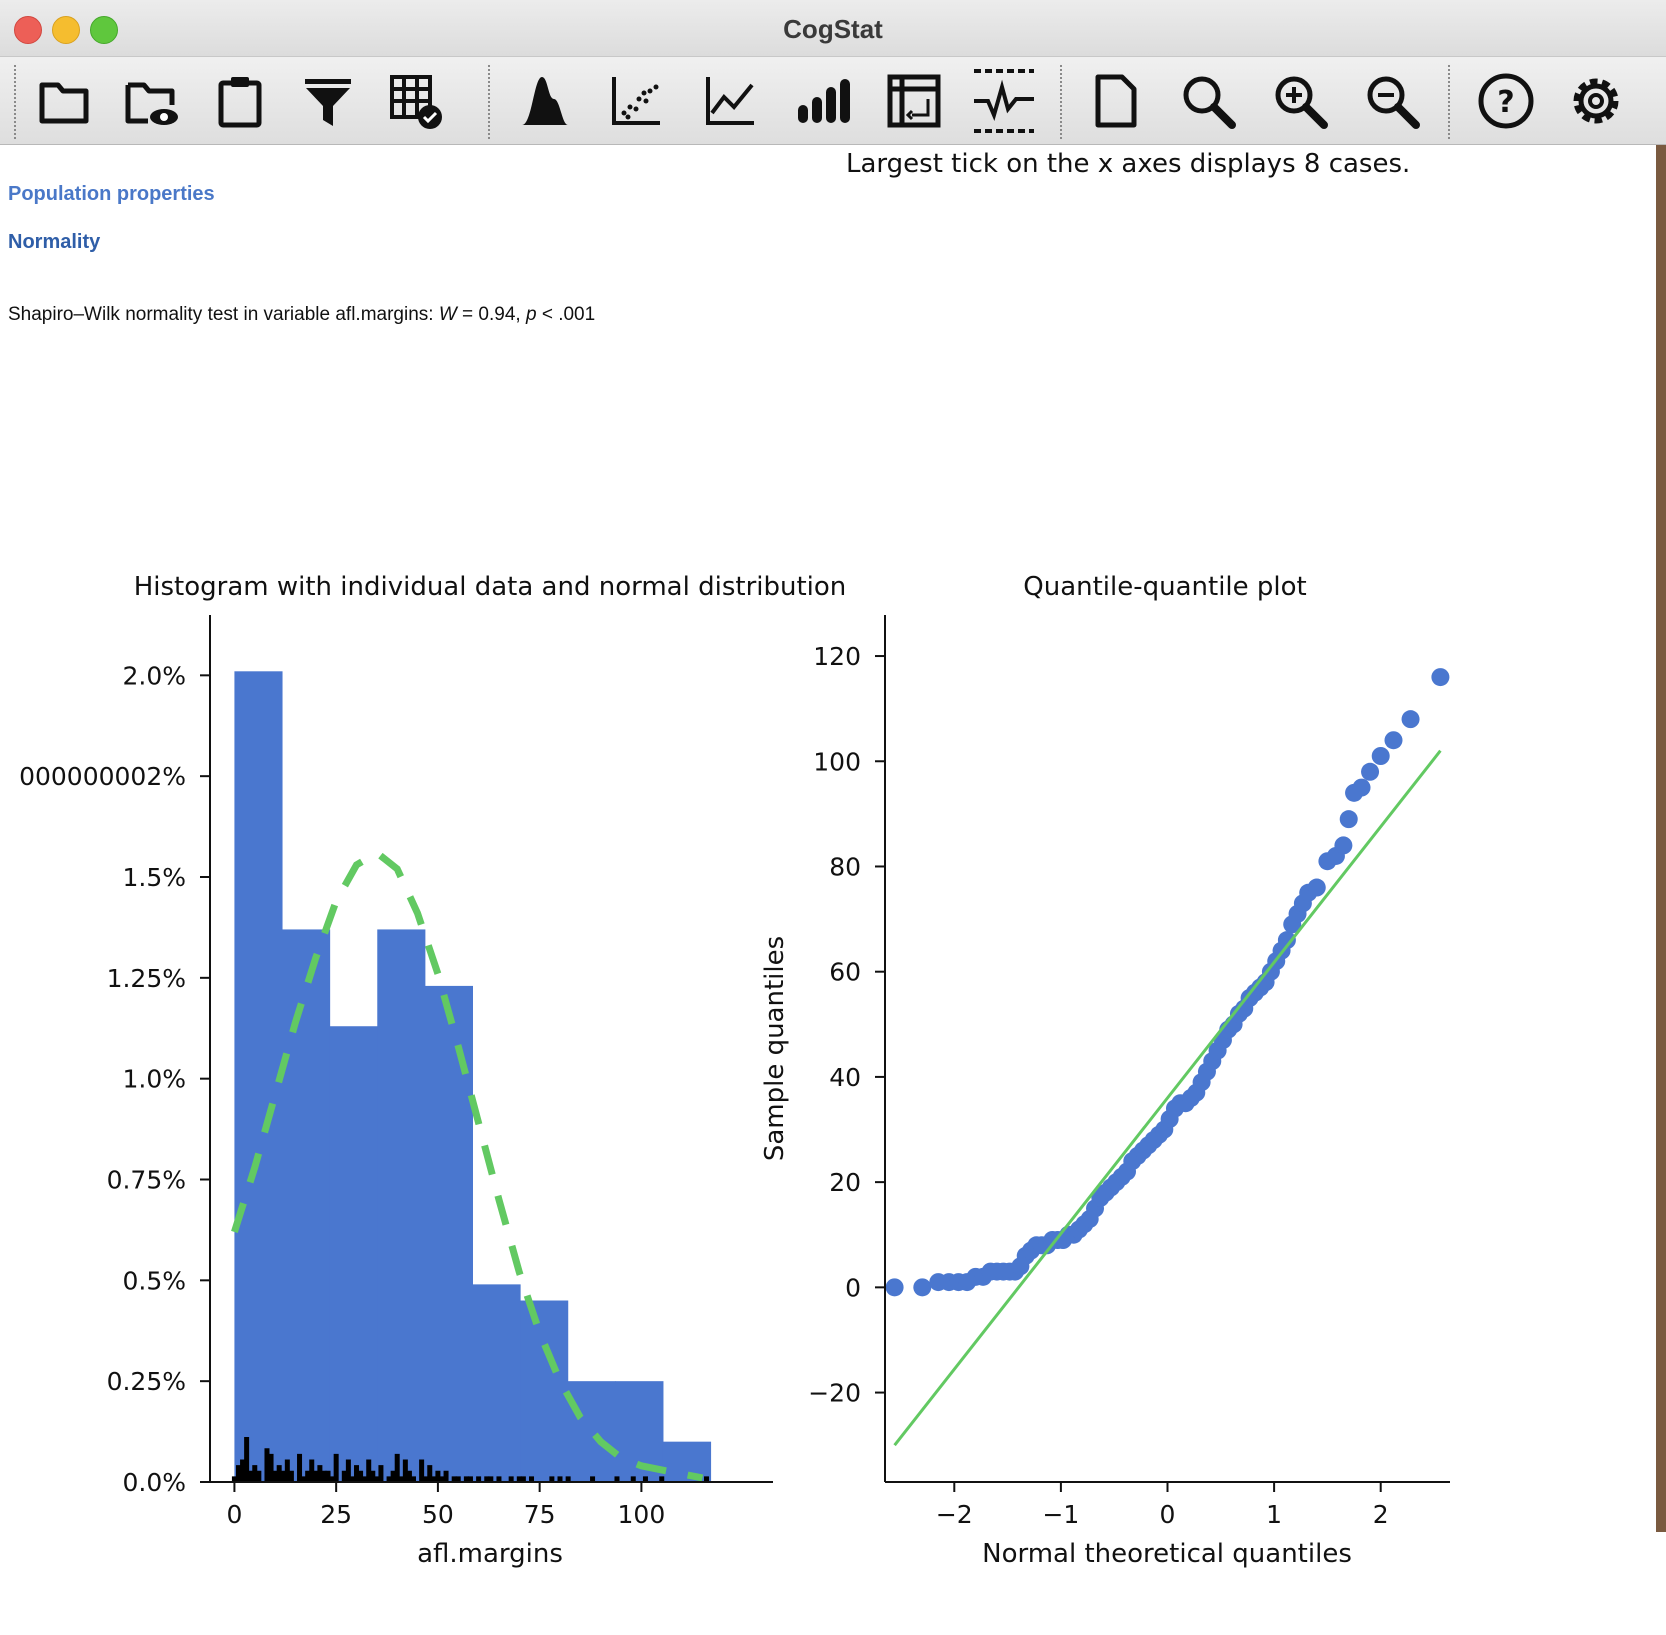  Describe the element at coordinates (1060, 1514) in the screenshot. I see `qq-x-tick-label: −1` at that location.